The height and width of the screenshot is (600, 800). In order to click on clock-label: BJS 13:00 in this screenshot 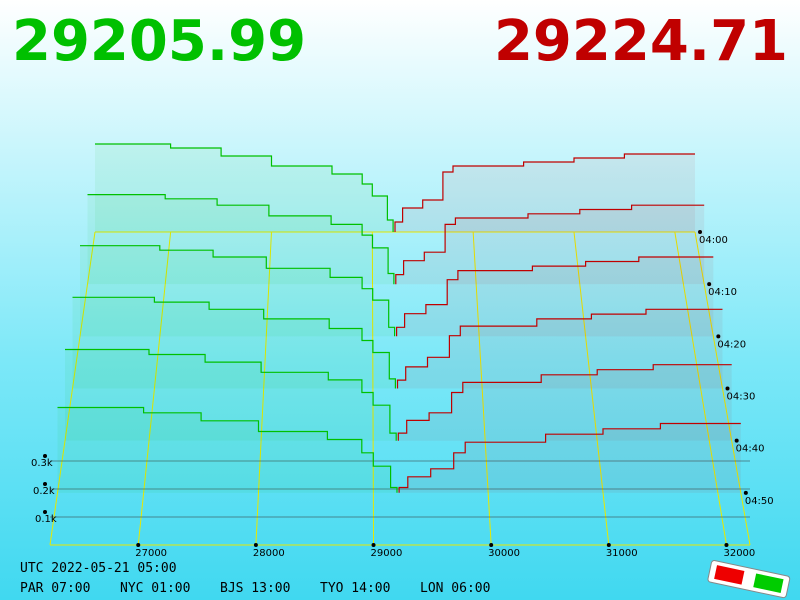, I will do `click(255, 588)`.